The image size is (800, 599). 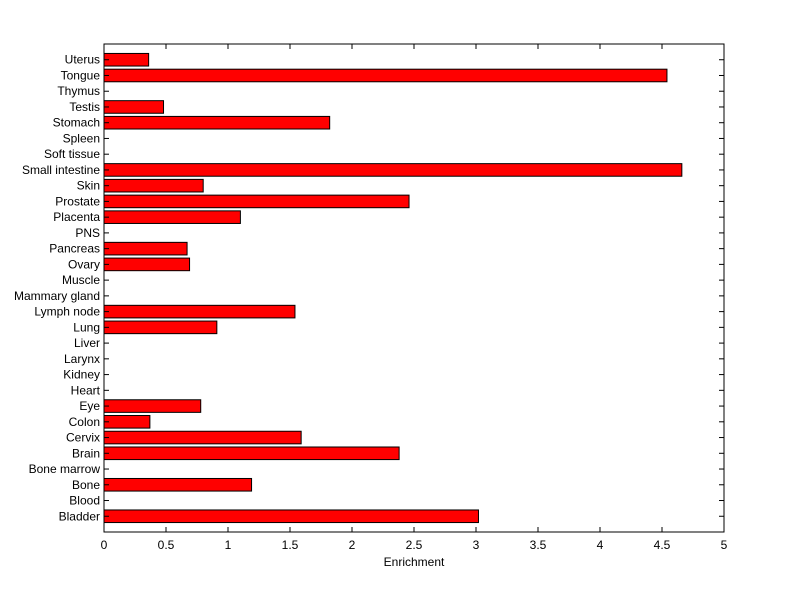 What do you see at coordinates (352, 545) in the screenshot?
I see `x-tick-label: 2` at bounding box center [352, 545].